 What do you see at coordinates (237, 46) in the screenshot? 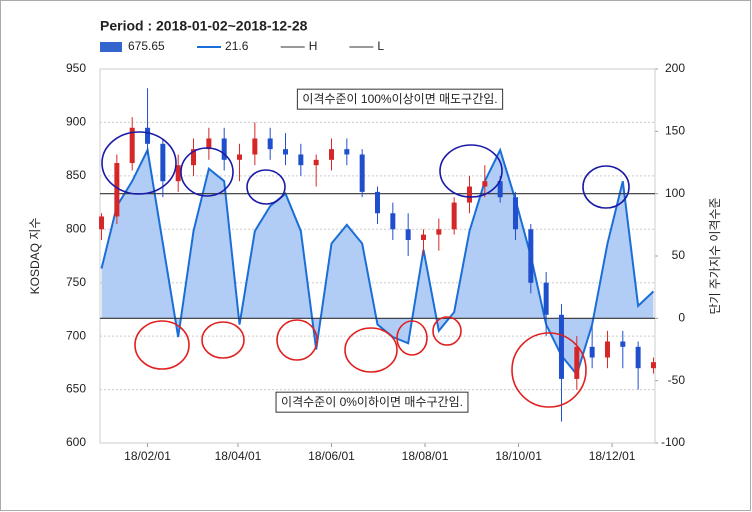
I see `legend-label: 21.6` at bounding box center [237, 46].